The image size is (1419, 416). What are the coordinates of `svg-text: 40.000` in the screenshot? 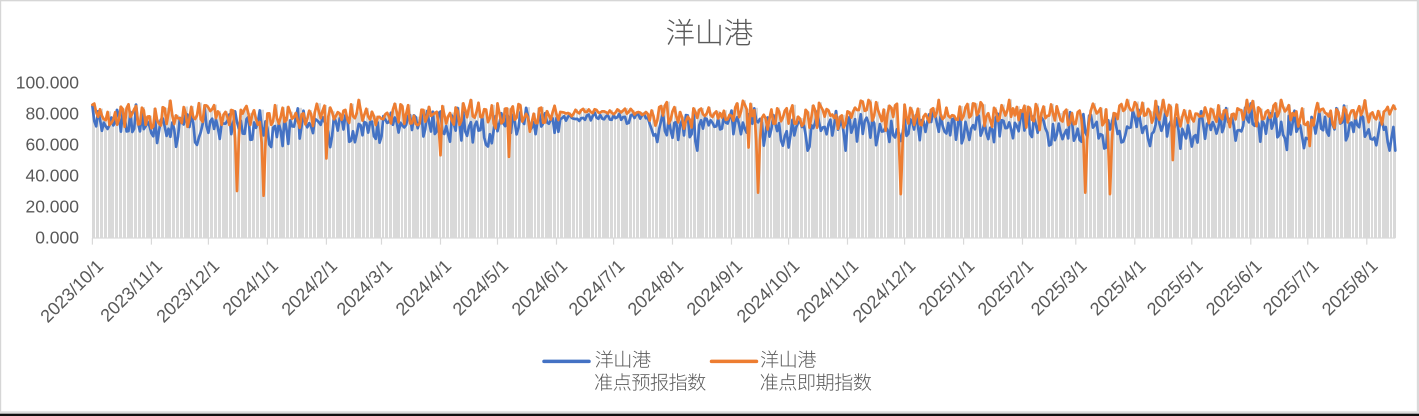 It's located at (52, 176).